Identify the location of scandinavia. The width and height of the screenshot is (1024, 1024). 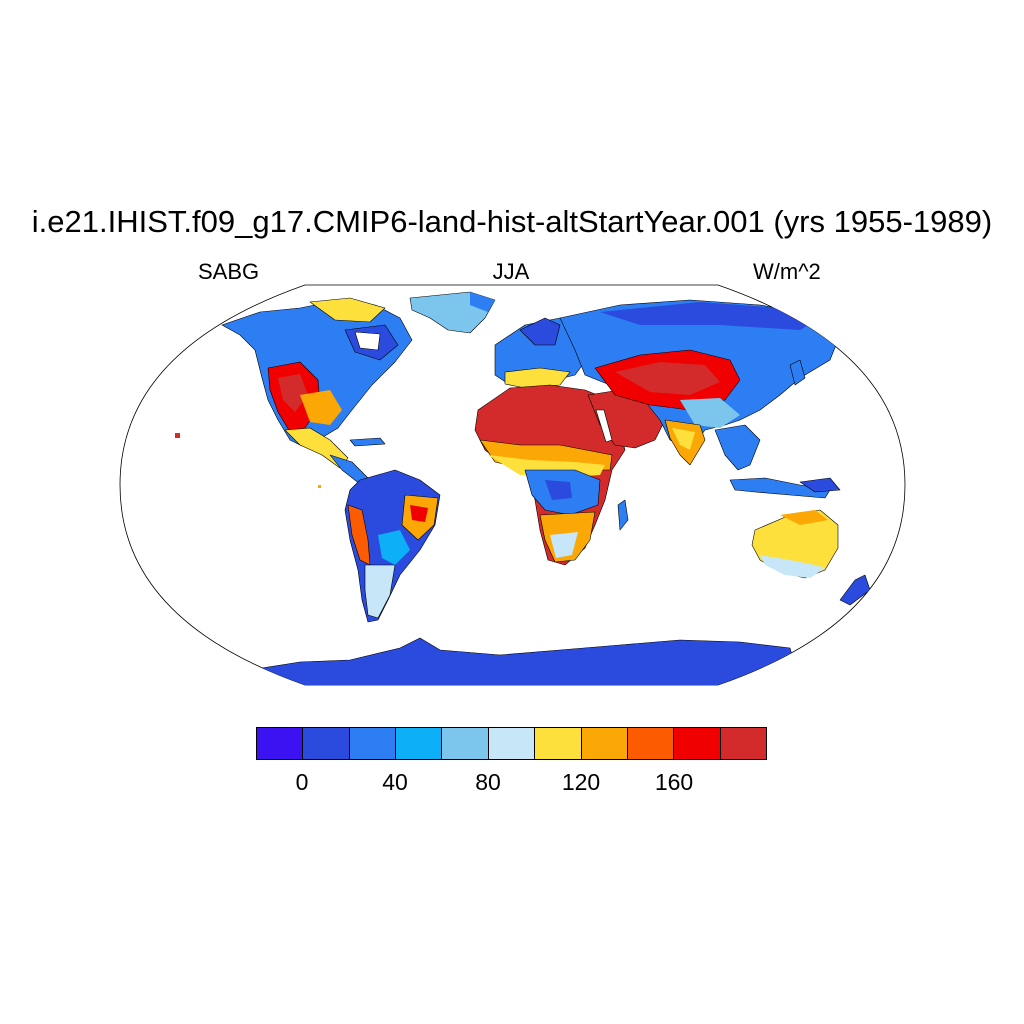
(540, 331).